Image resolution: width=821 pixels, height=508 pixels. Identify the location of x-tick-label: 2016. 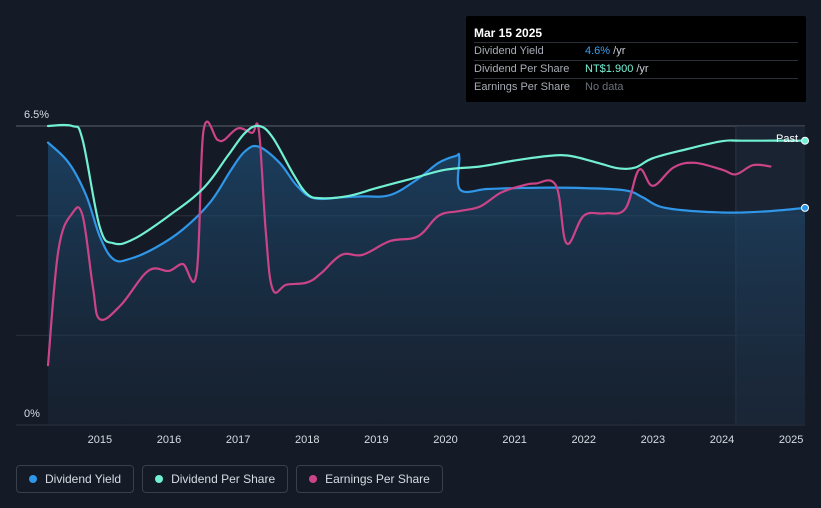
(169, 440).